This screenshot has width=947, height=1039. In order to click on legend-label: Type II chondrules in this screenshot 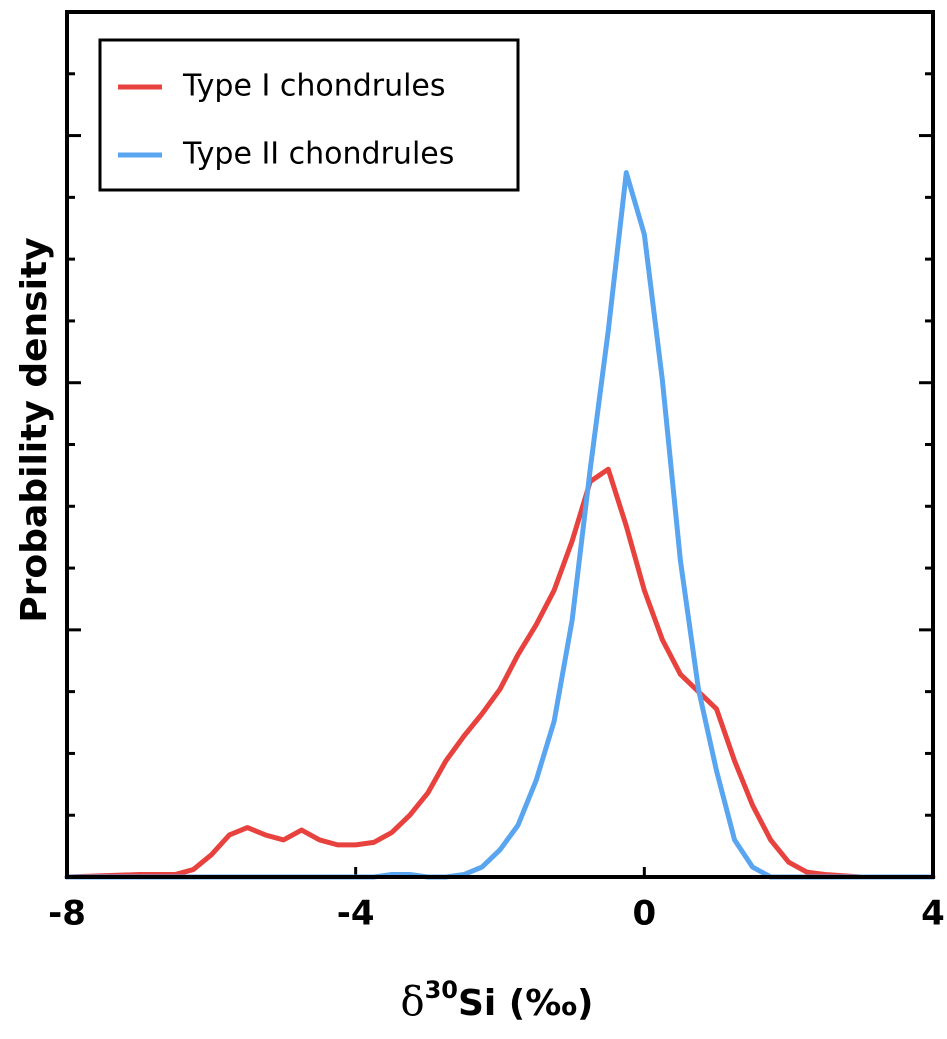, I will do `click(318, 154)`.